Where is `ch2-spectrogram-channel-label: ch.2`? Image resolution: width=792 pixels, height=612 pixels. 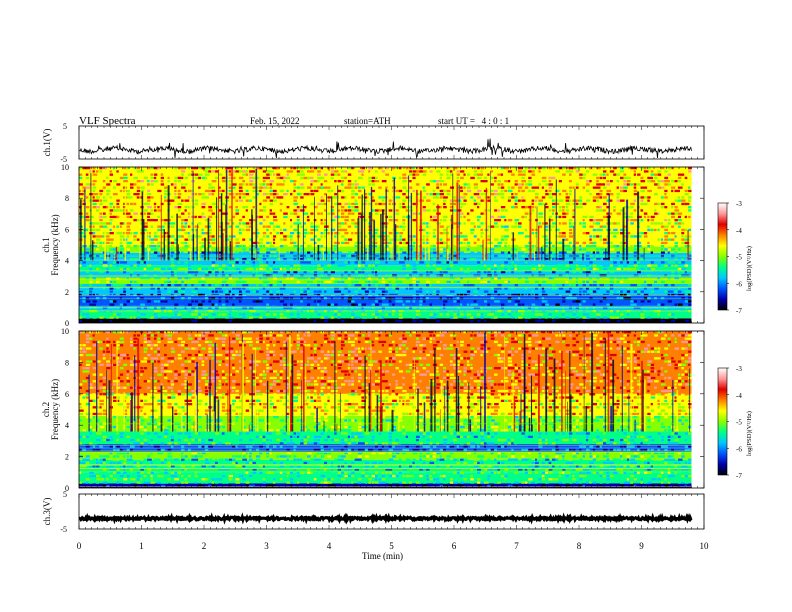
ch2-spectrogram-channel-label: ch.2 is located at coordinates (46, 409).